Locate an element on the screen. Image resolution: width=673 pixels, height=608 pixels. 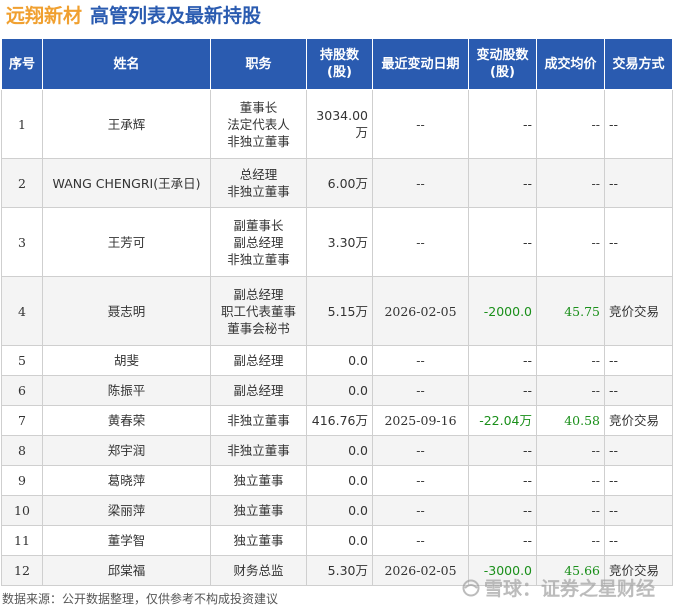
cell-holdings: 5.15万 is located at coordinates (339, 311).